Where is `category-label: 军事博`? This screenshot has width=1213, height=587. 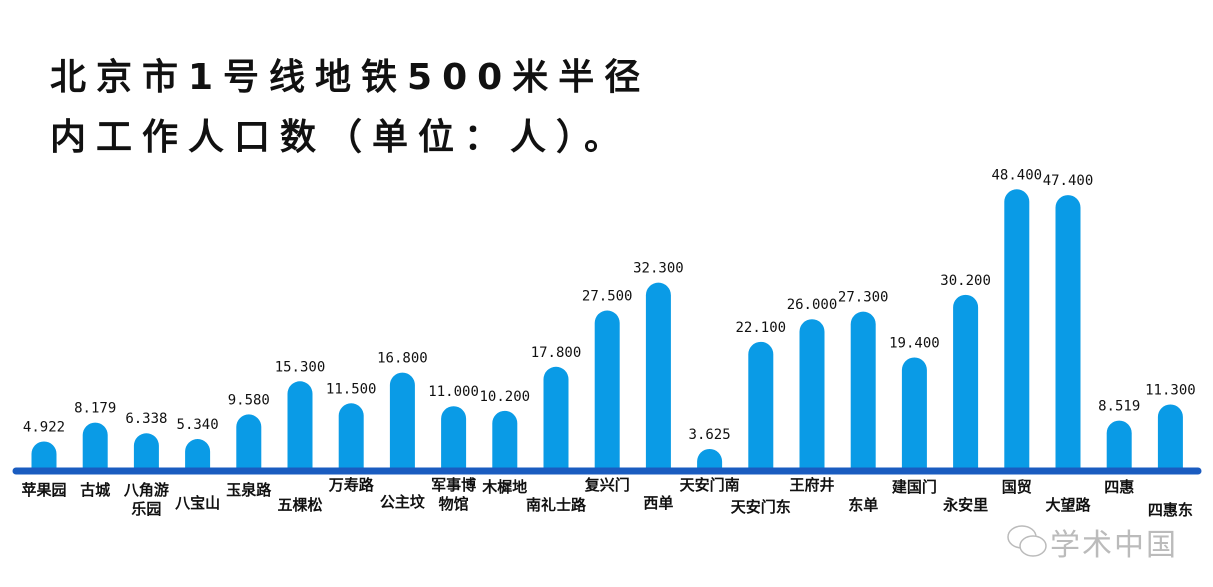
category-label: 军事博 is located at coordinates (453, 485).